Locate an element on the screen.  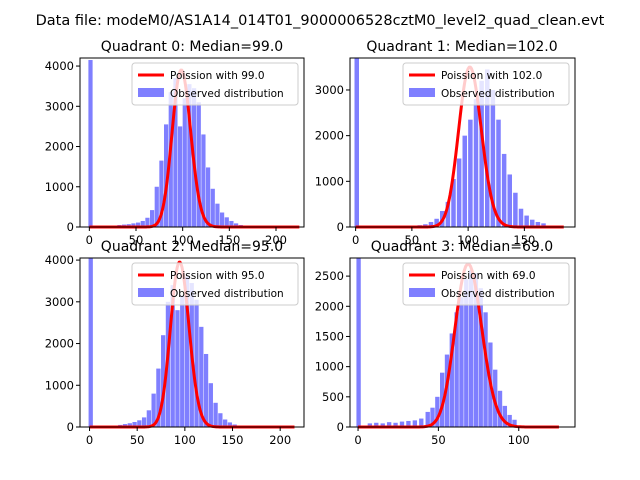
quadrant-1-legend-hist-label: Observed distribution is located at coordinates (498, 94).